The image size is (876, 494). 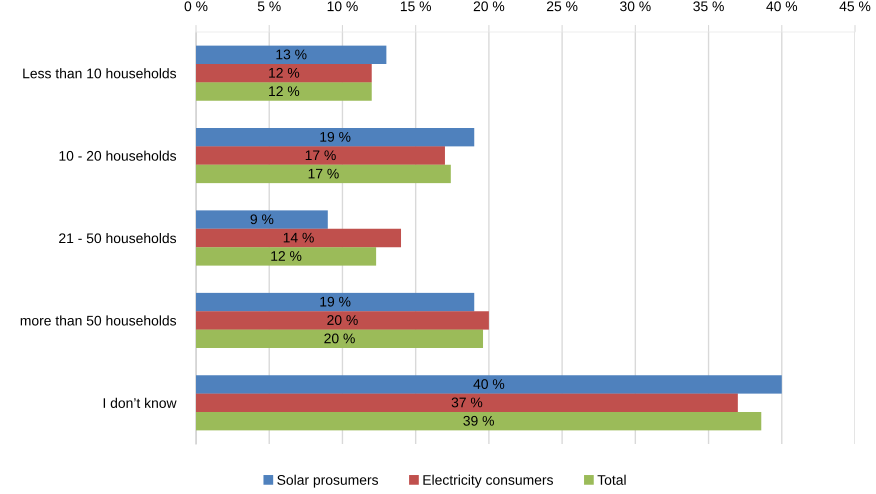 What do you see at coordinates (415, 6) in the screenshot?
I see `x-tick-label: 15 %` at bounding box center [415, 6].